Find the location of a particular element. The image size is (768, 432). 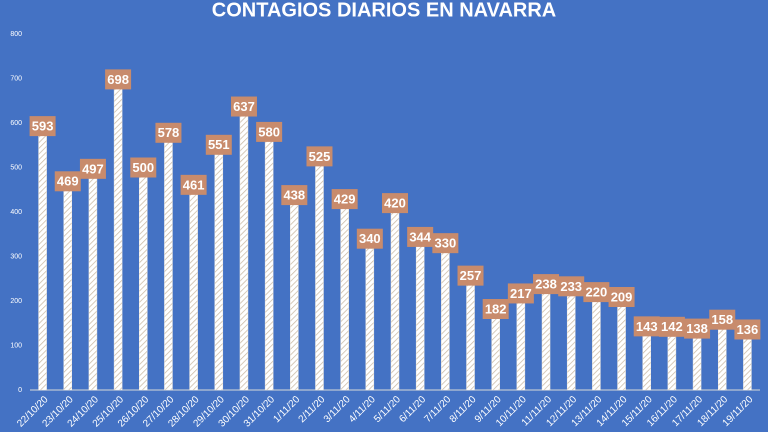

data-label: 497 is located at coordinates (93, 168).